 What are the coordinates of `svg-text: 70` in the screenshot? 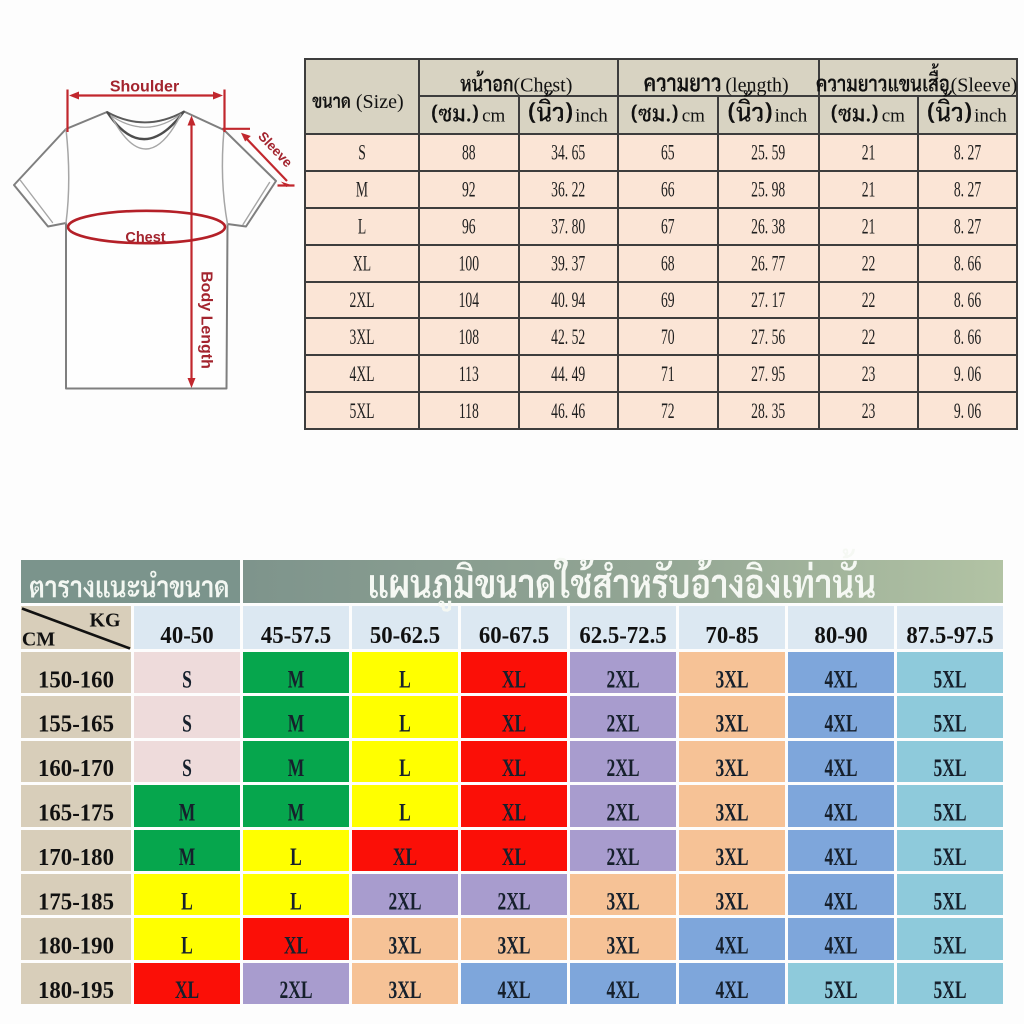 It's located at (668, 337).